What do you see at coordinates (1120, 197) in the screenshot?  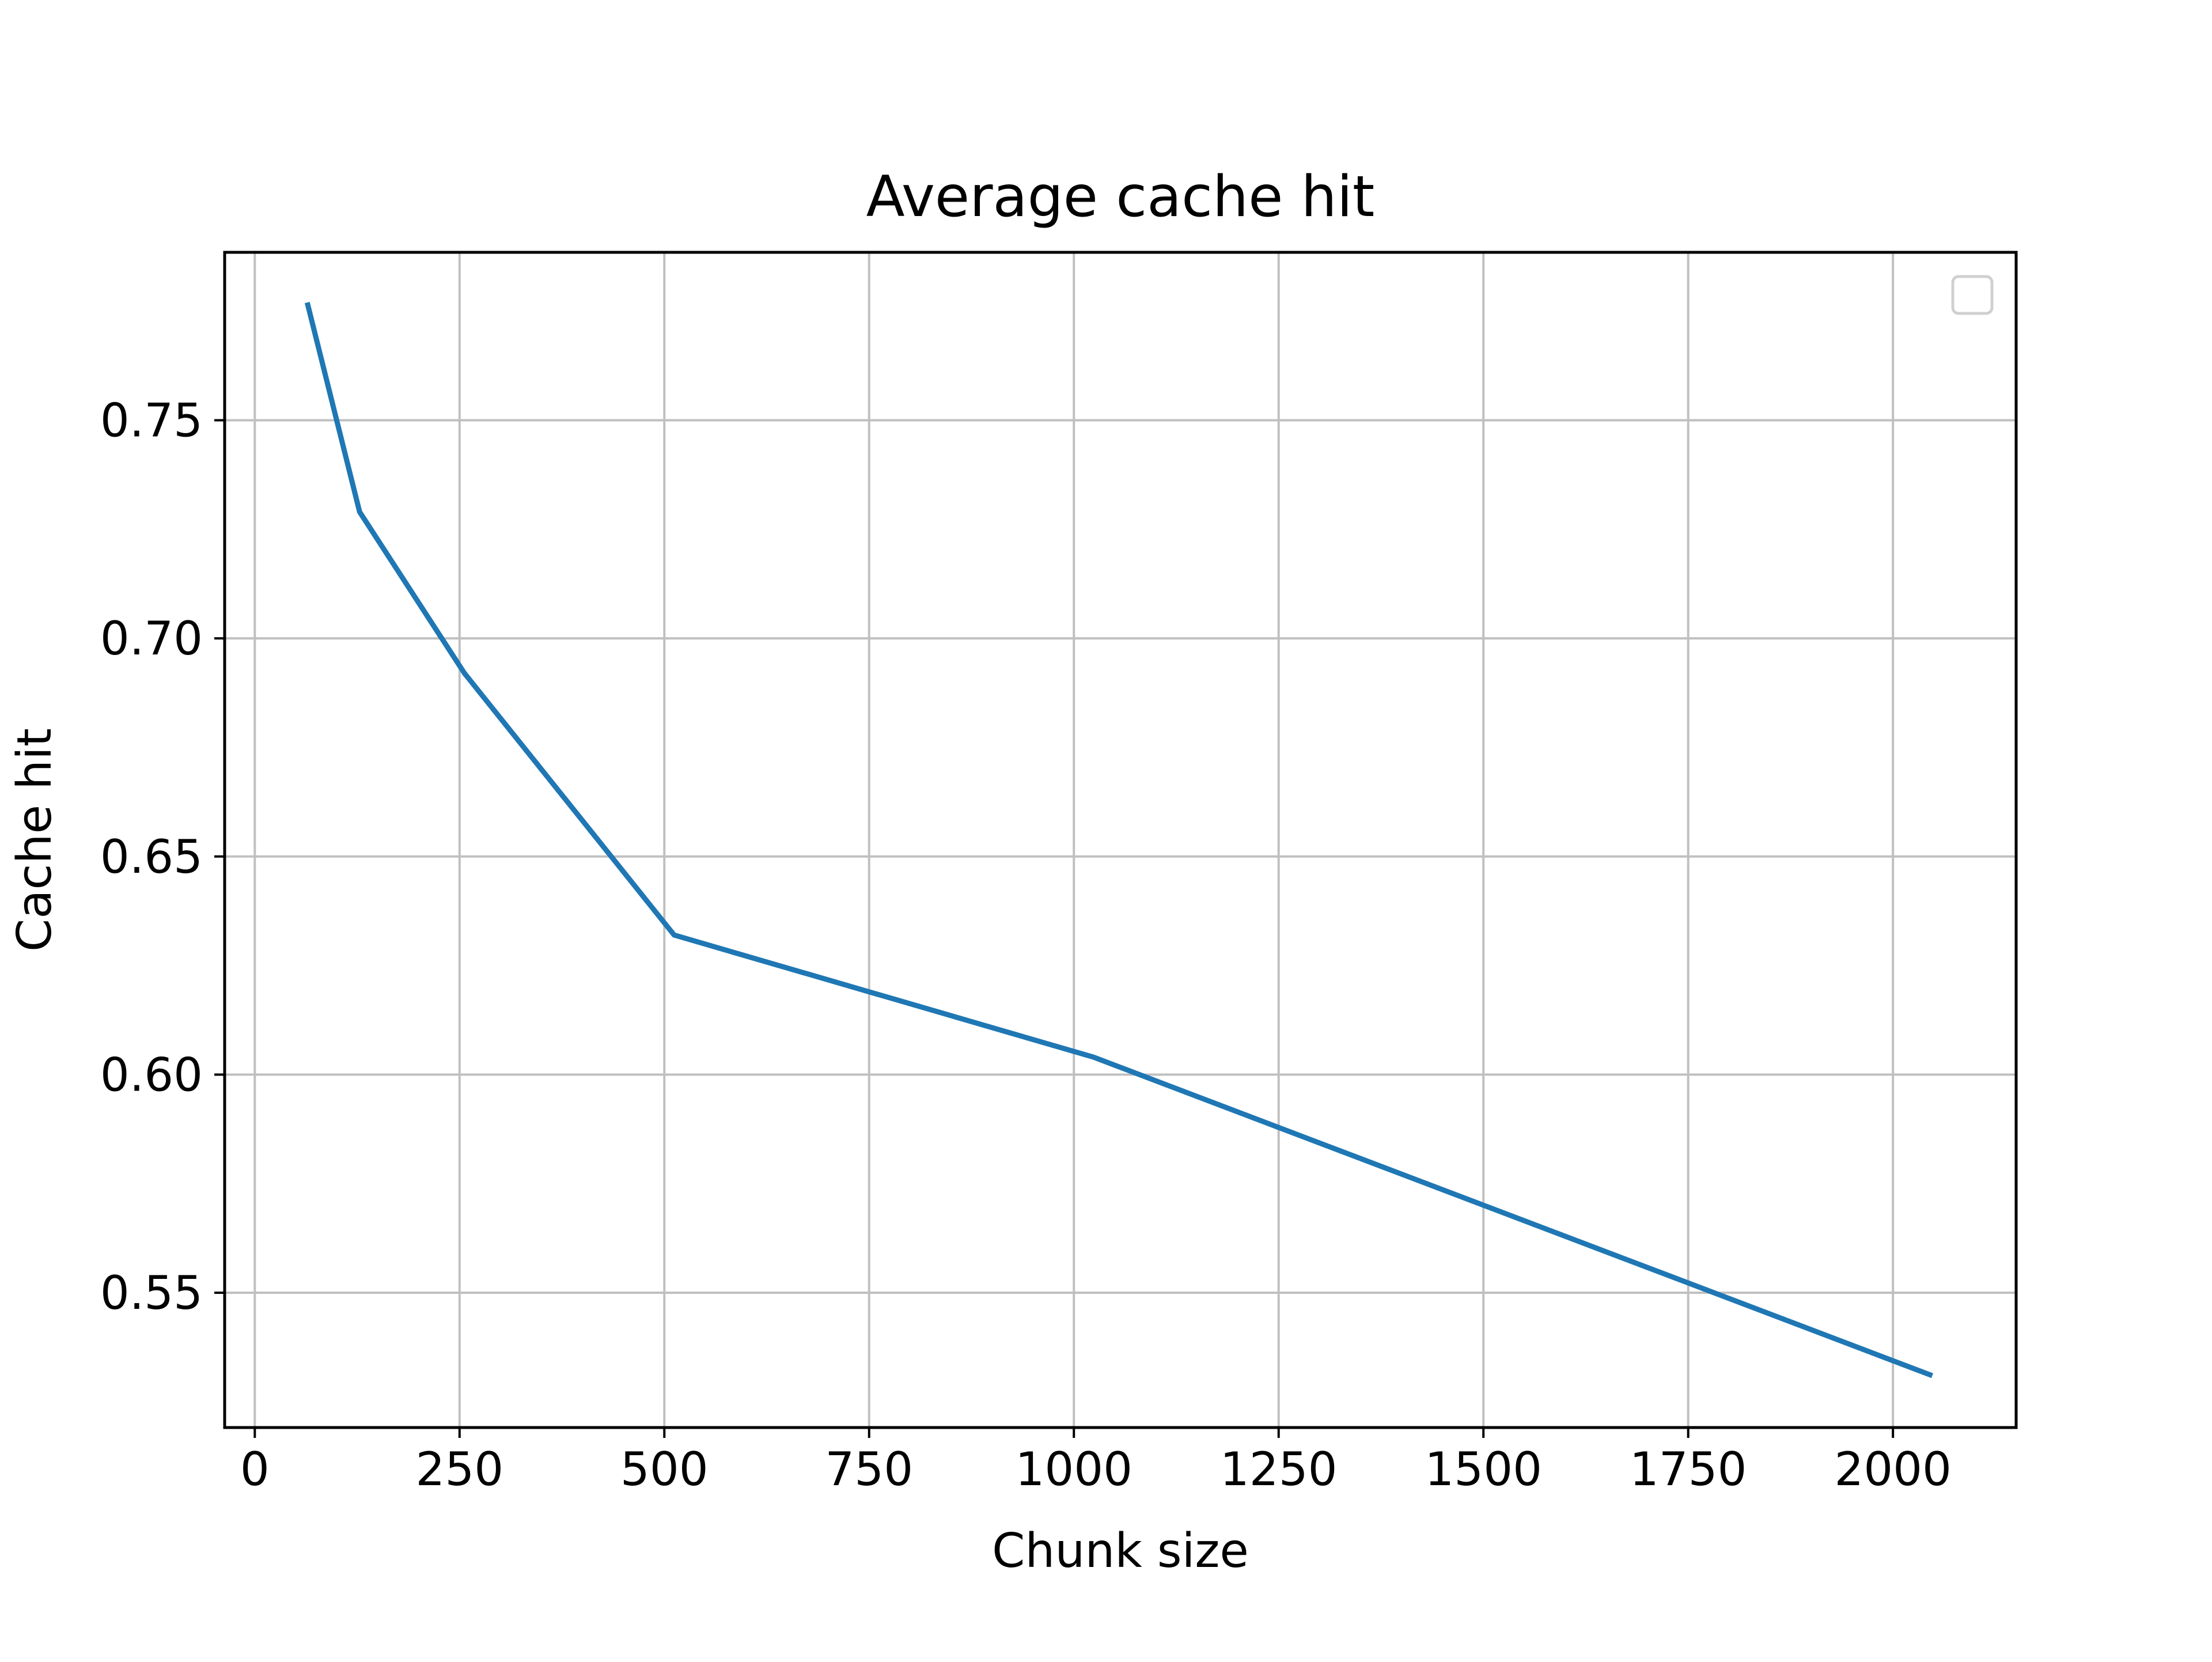 I see `chart-title: Average cache hit` at bounding box center [1120, 197].